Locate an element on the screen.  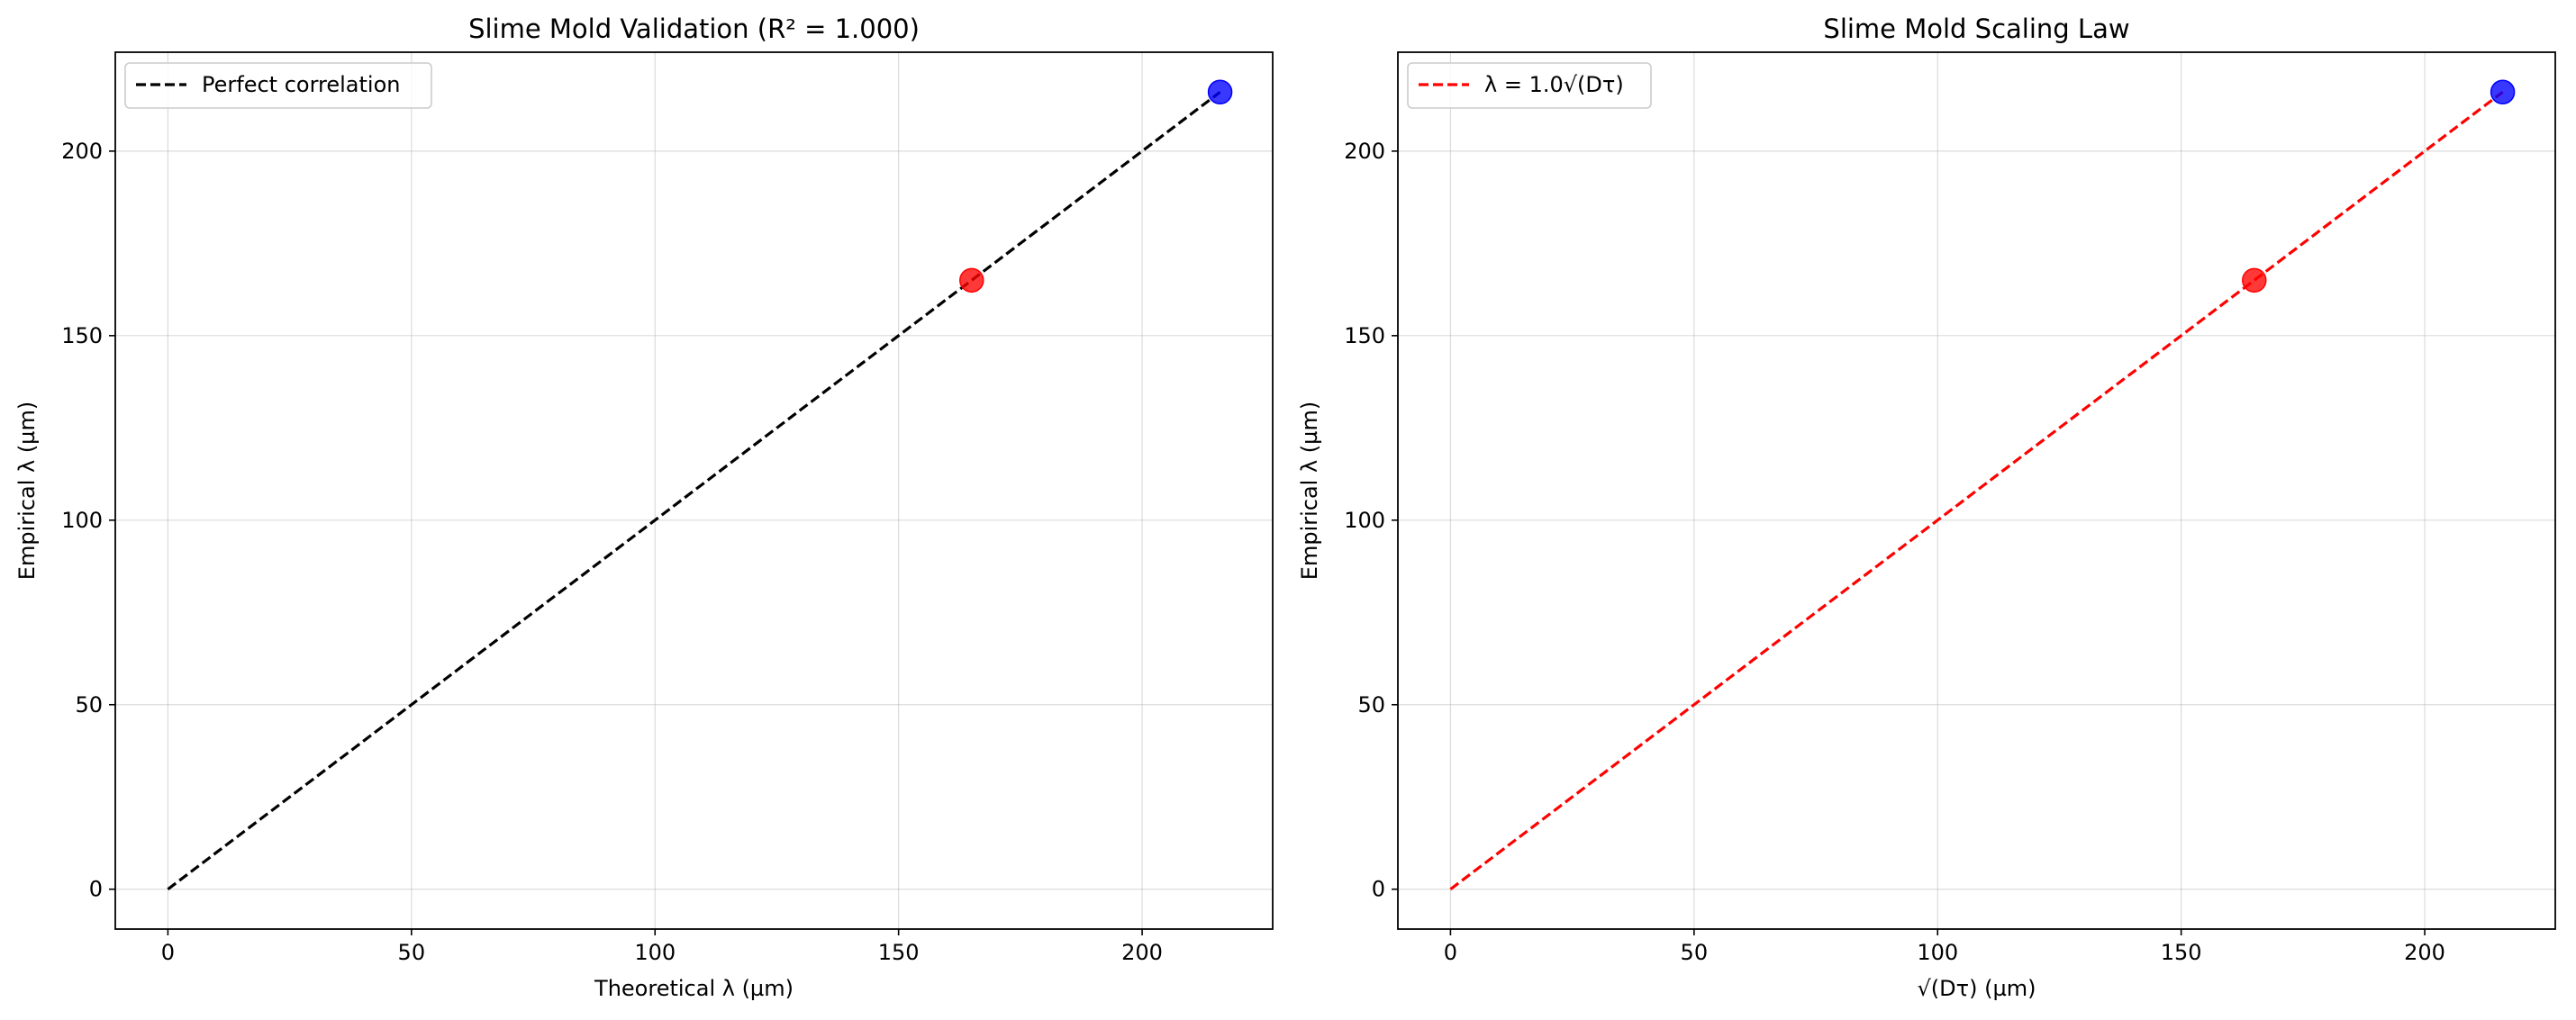
validation-x-tick-label-3: 150 is located at coordinates (899, 952).